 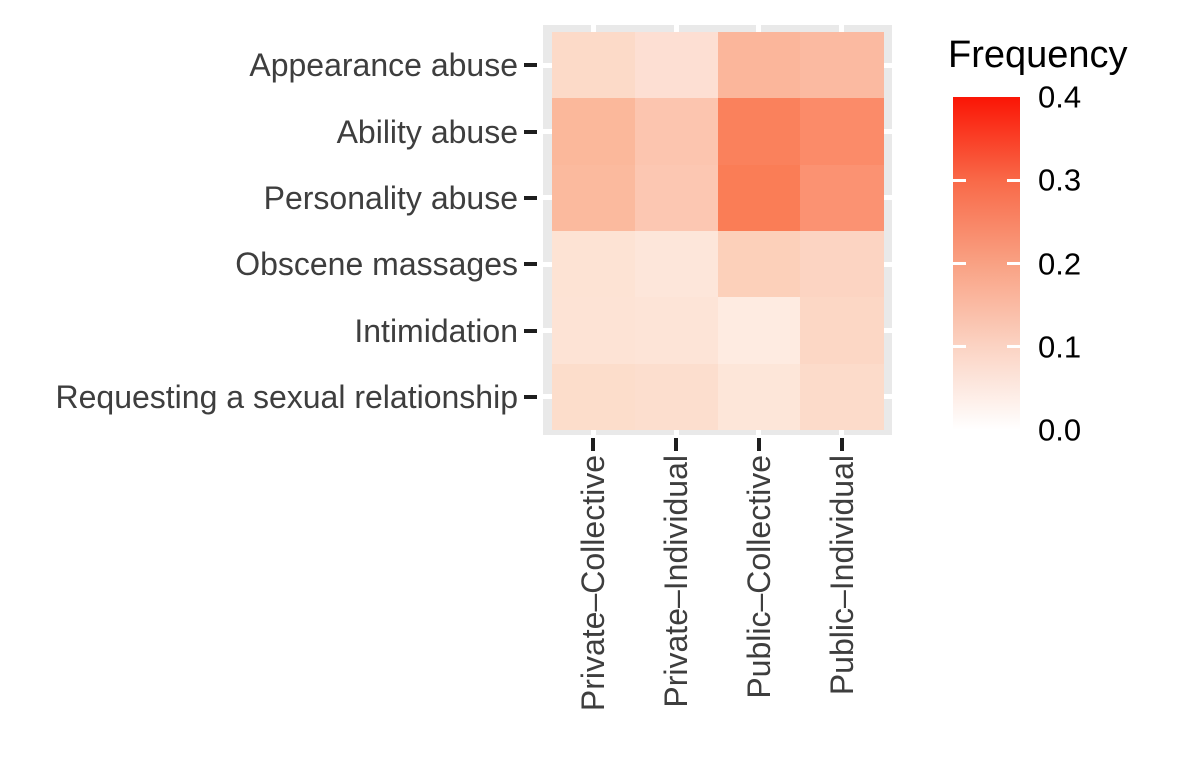 What do you see at coordinates (593, 583) in the screenshot?
I see `x-axis-label: Private–Collective` at bounding box center [593, 583].